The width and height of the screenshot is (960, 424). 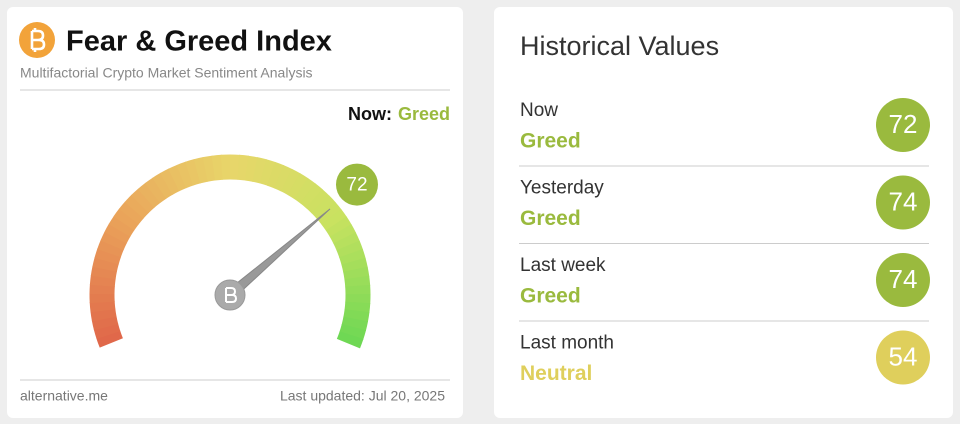 I want to click on now-label: Now:, so click(x=370, y=114).